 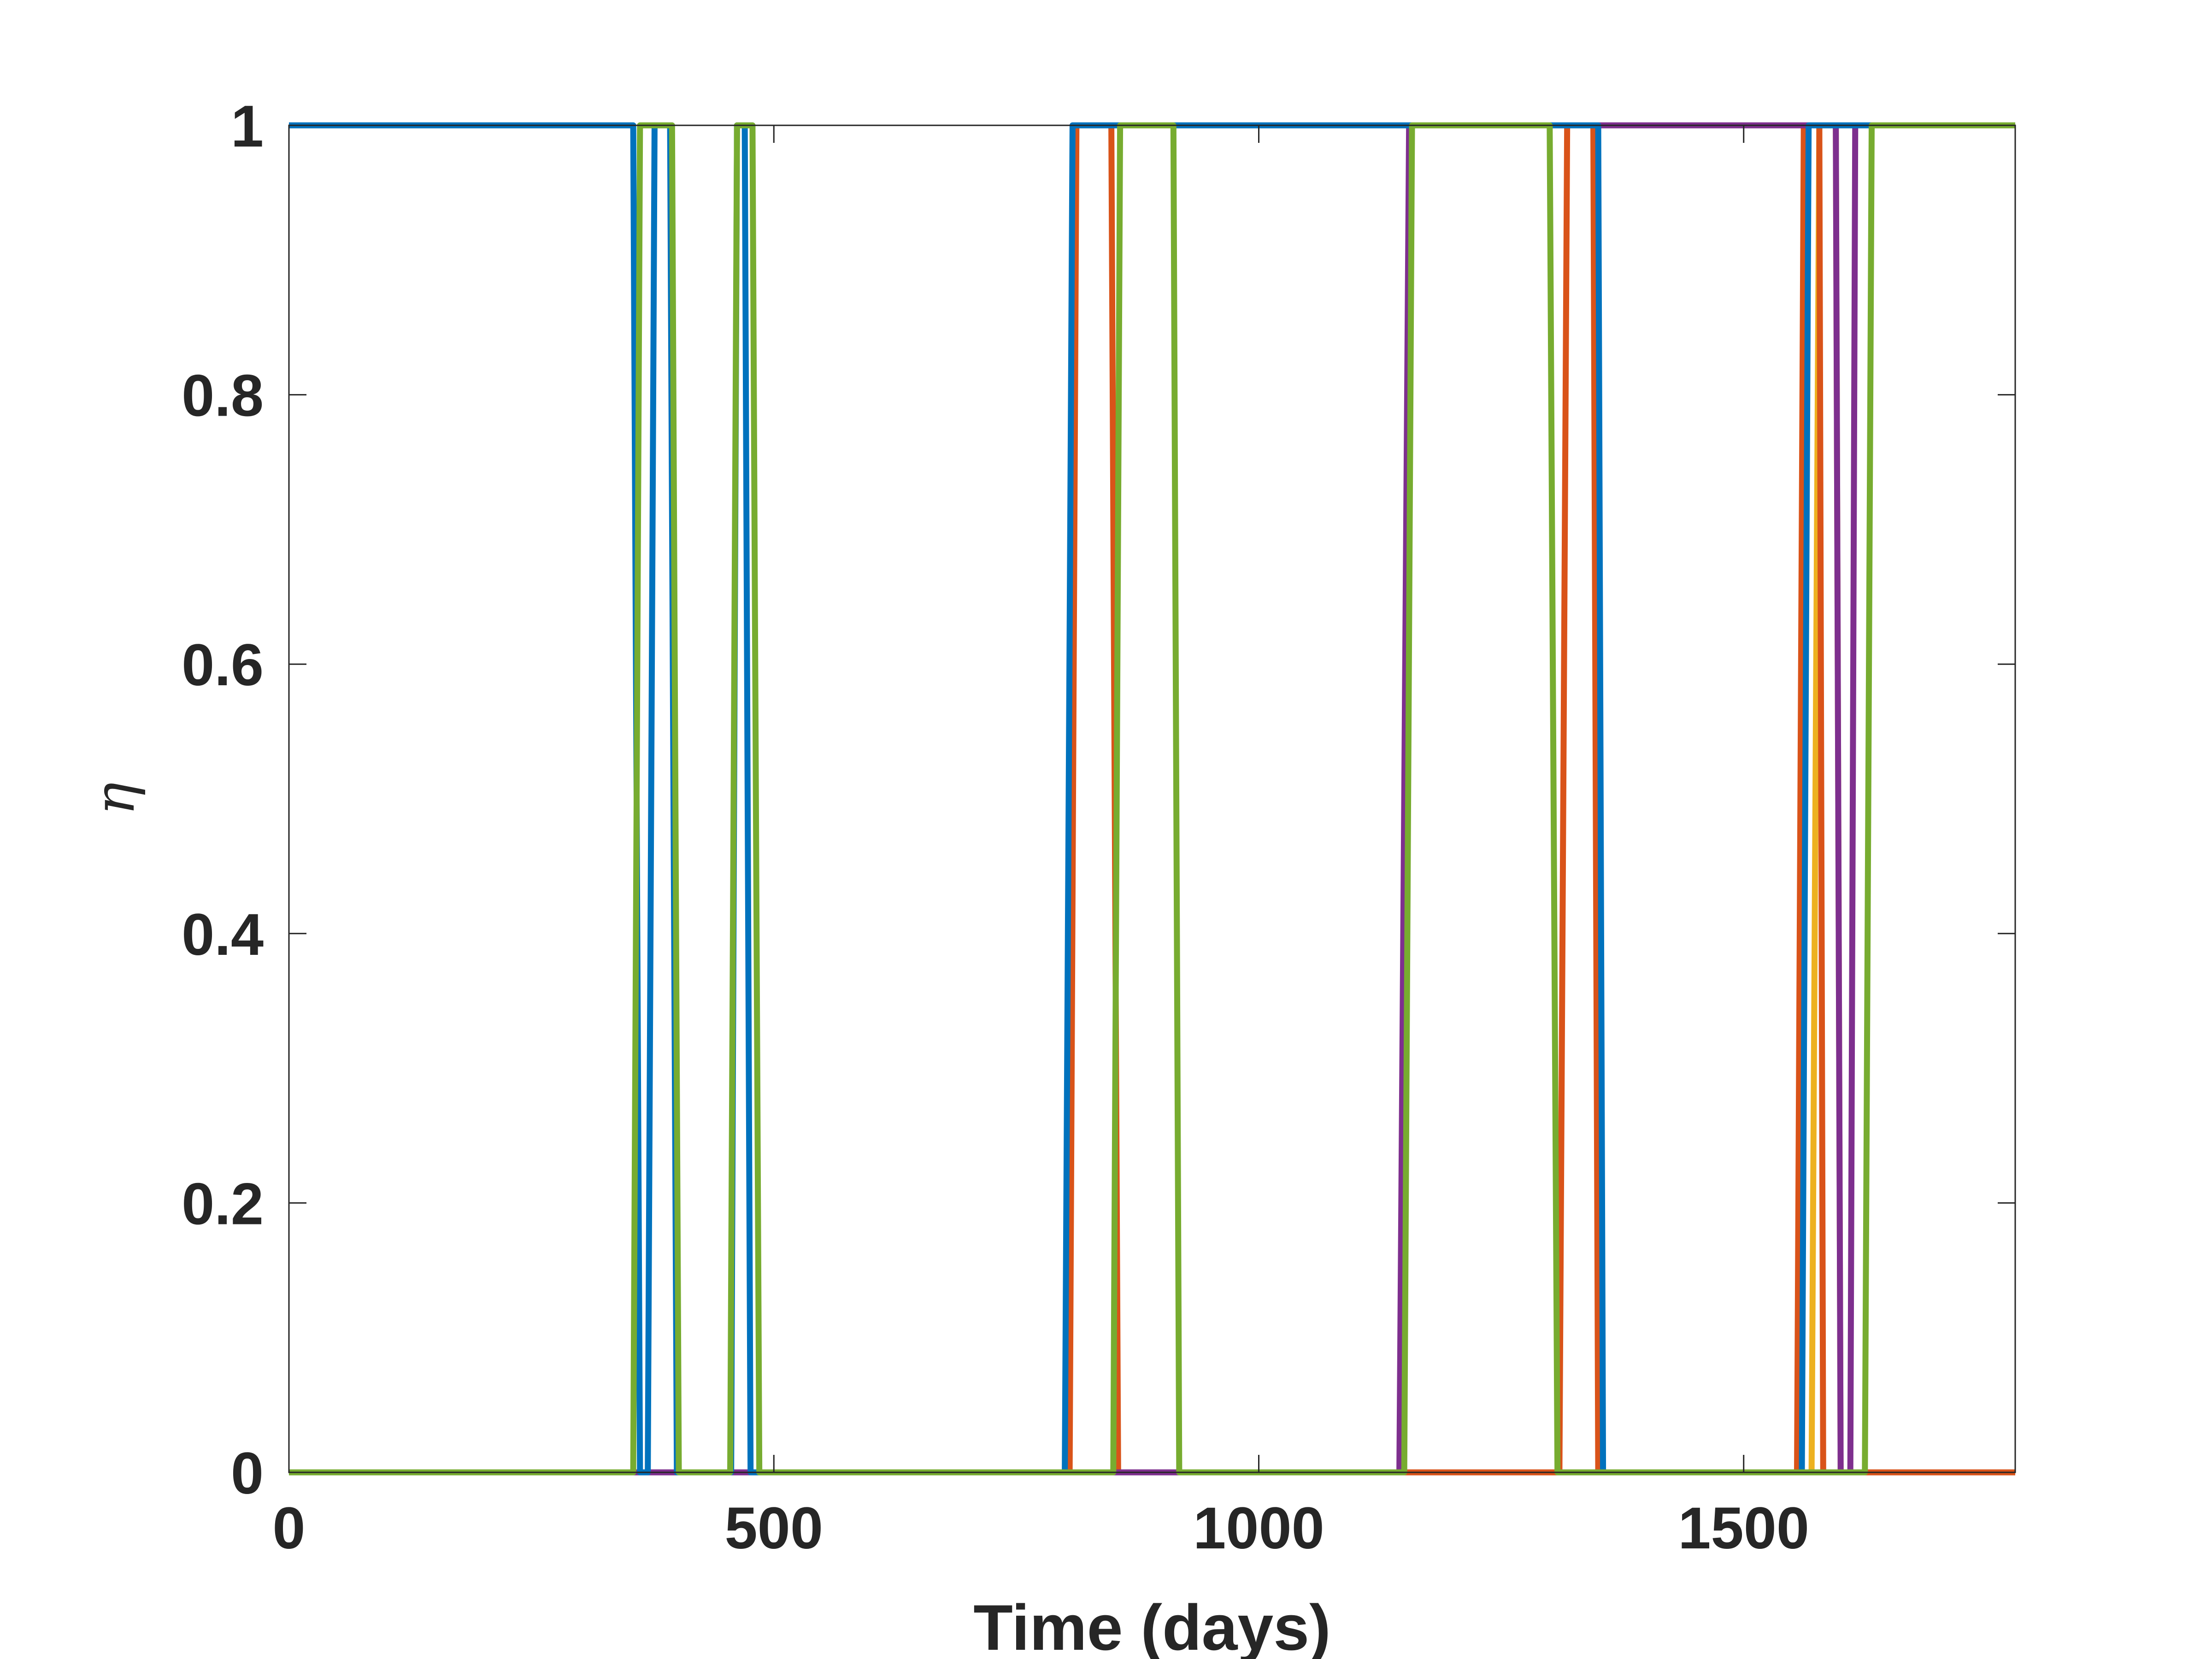 What do you see at coordinates (1258, 1528) in the screenshot?
I see `x-tick-label: 1000` at bounding box center [1258, 1528].